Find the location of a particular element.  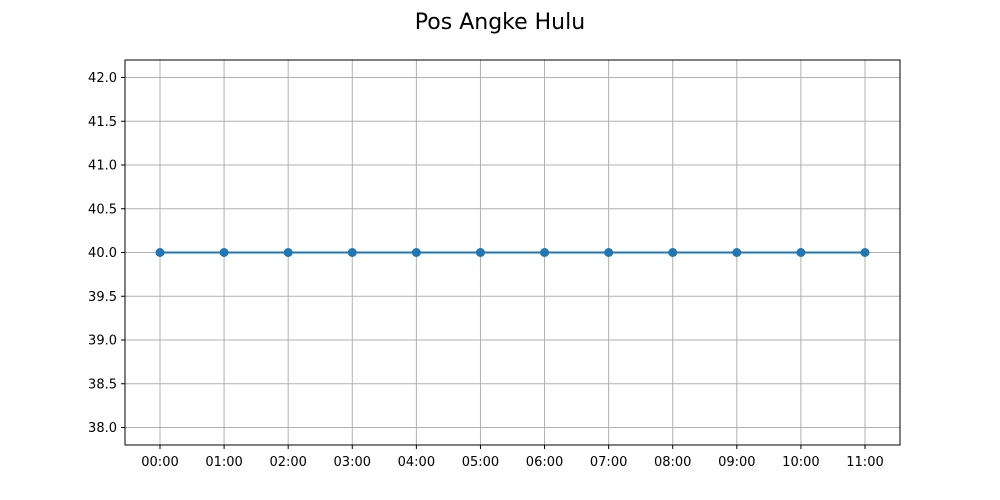

series-layer is located at coordinates (512, 252).